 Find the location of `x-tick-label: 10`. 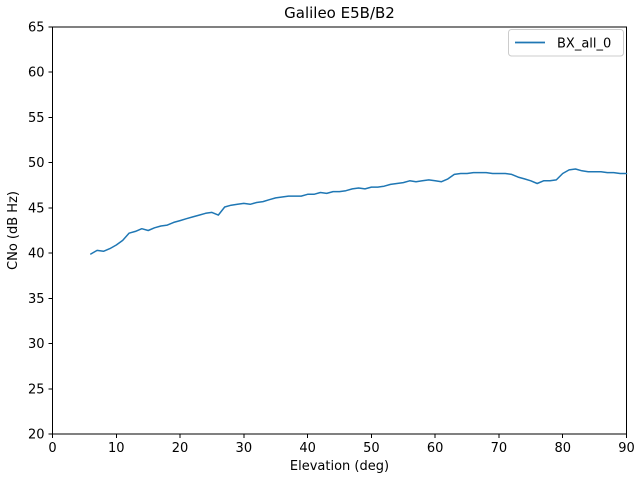

x-tick-label: 10 is located at coordinates (116, 448).